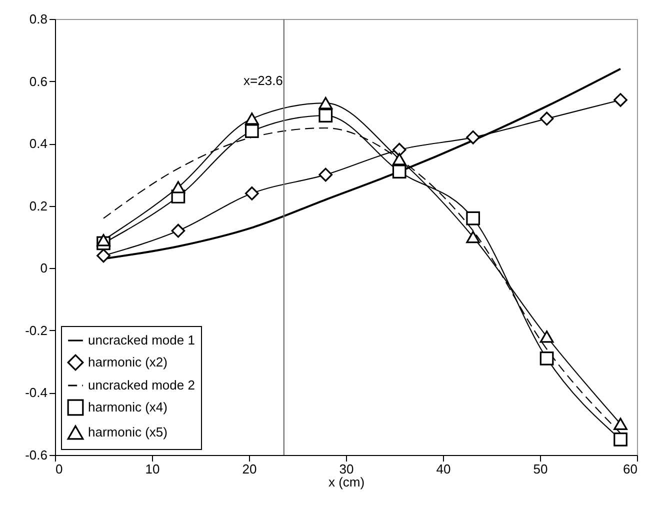  Describe the element at coordinates (36, 330) in the screenshot. I see `y-tick-label: -0.2` at that location.